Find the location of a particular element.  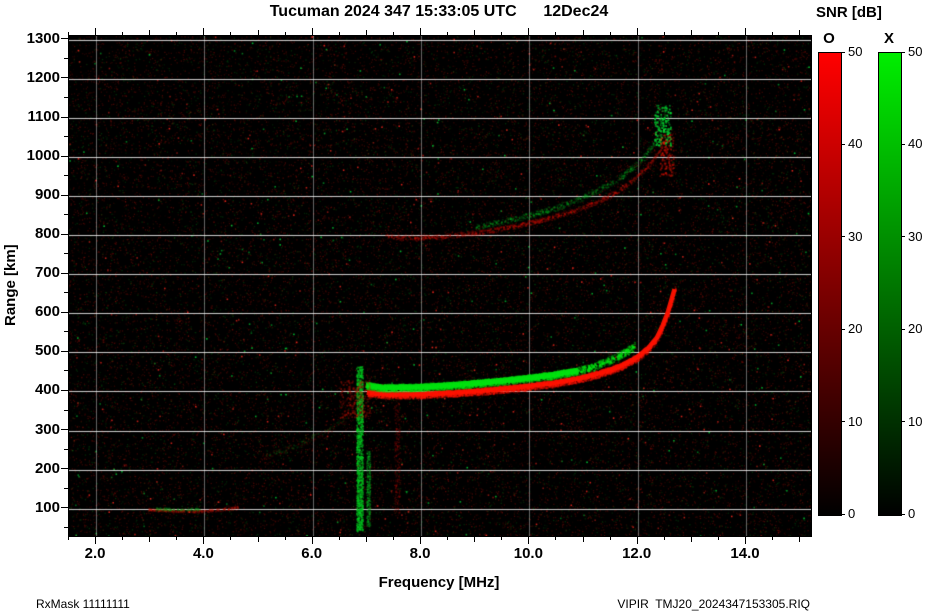

plot-title: Tucuman 2024 347 15:33:05 UTC 12Dec24 is located at coordinates (439, 11).